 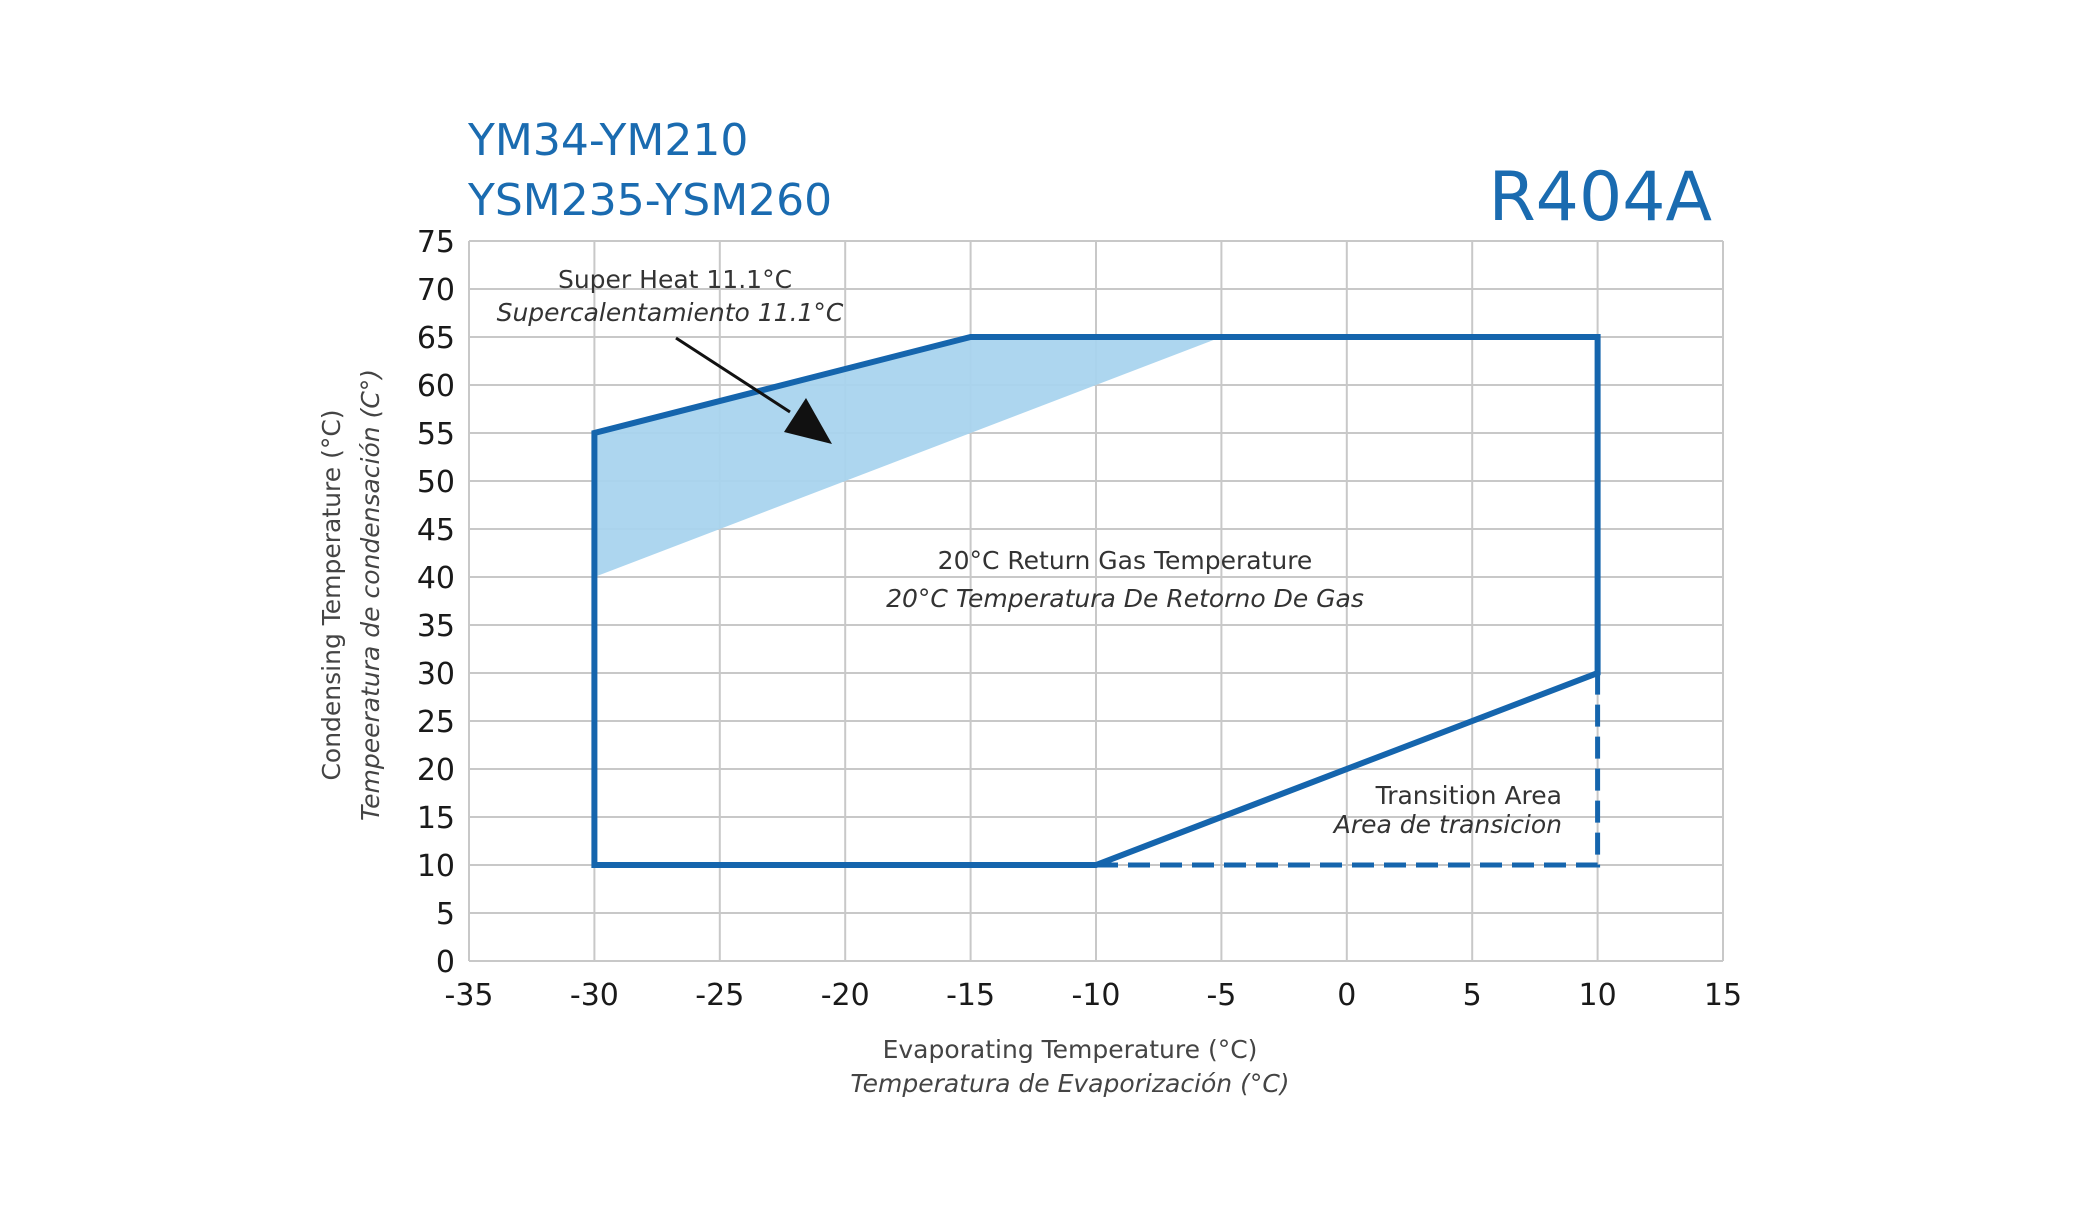 What do you see at coordinates (436, 434) in the screenshot?
I see `y-tick-label: 55` at bounding box center [436, 434].